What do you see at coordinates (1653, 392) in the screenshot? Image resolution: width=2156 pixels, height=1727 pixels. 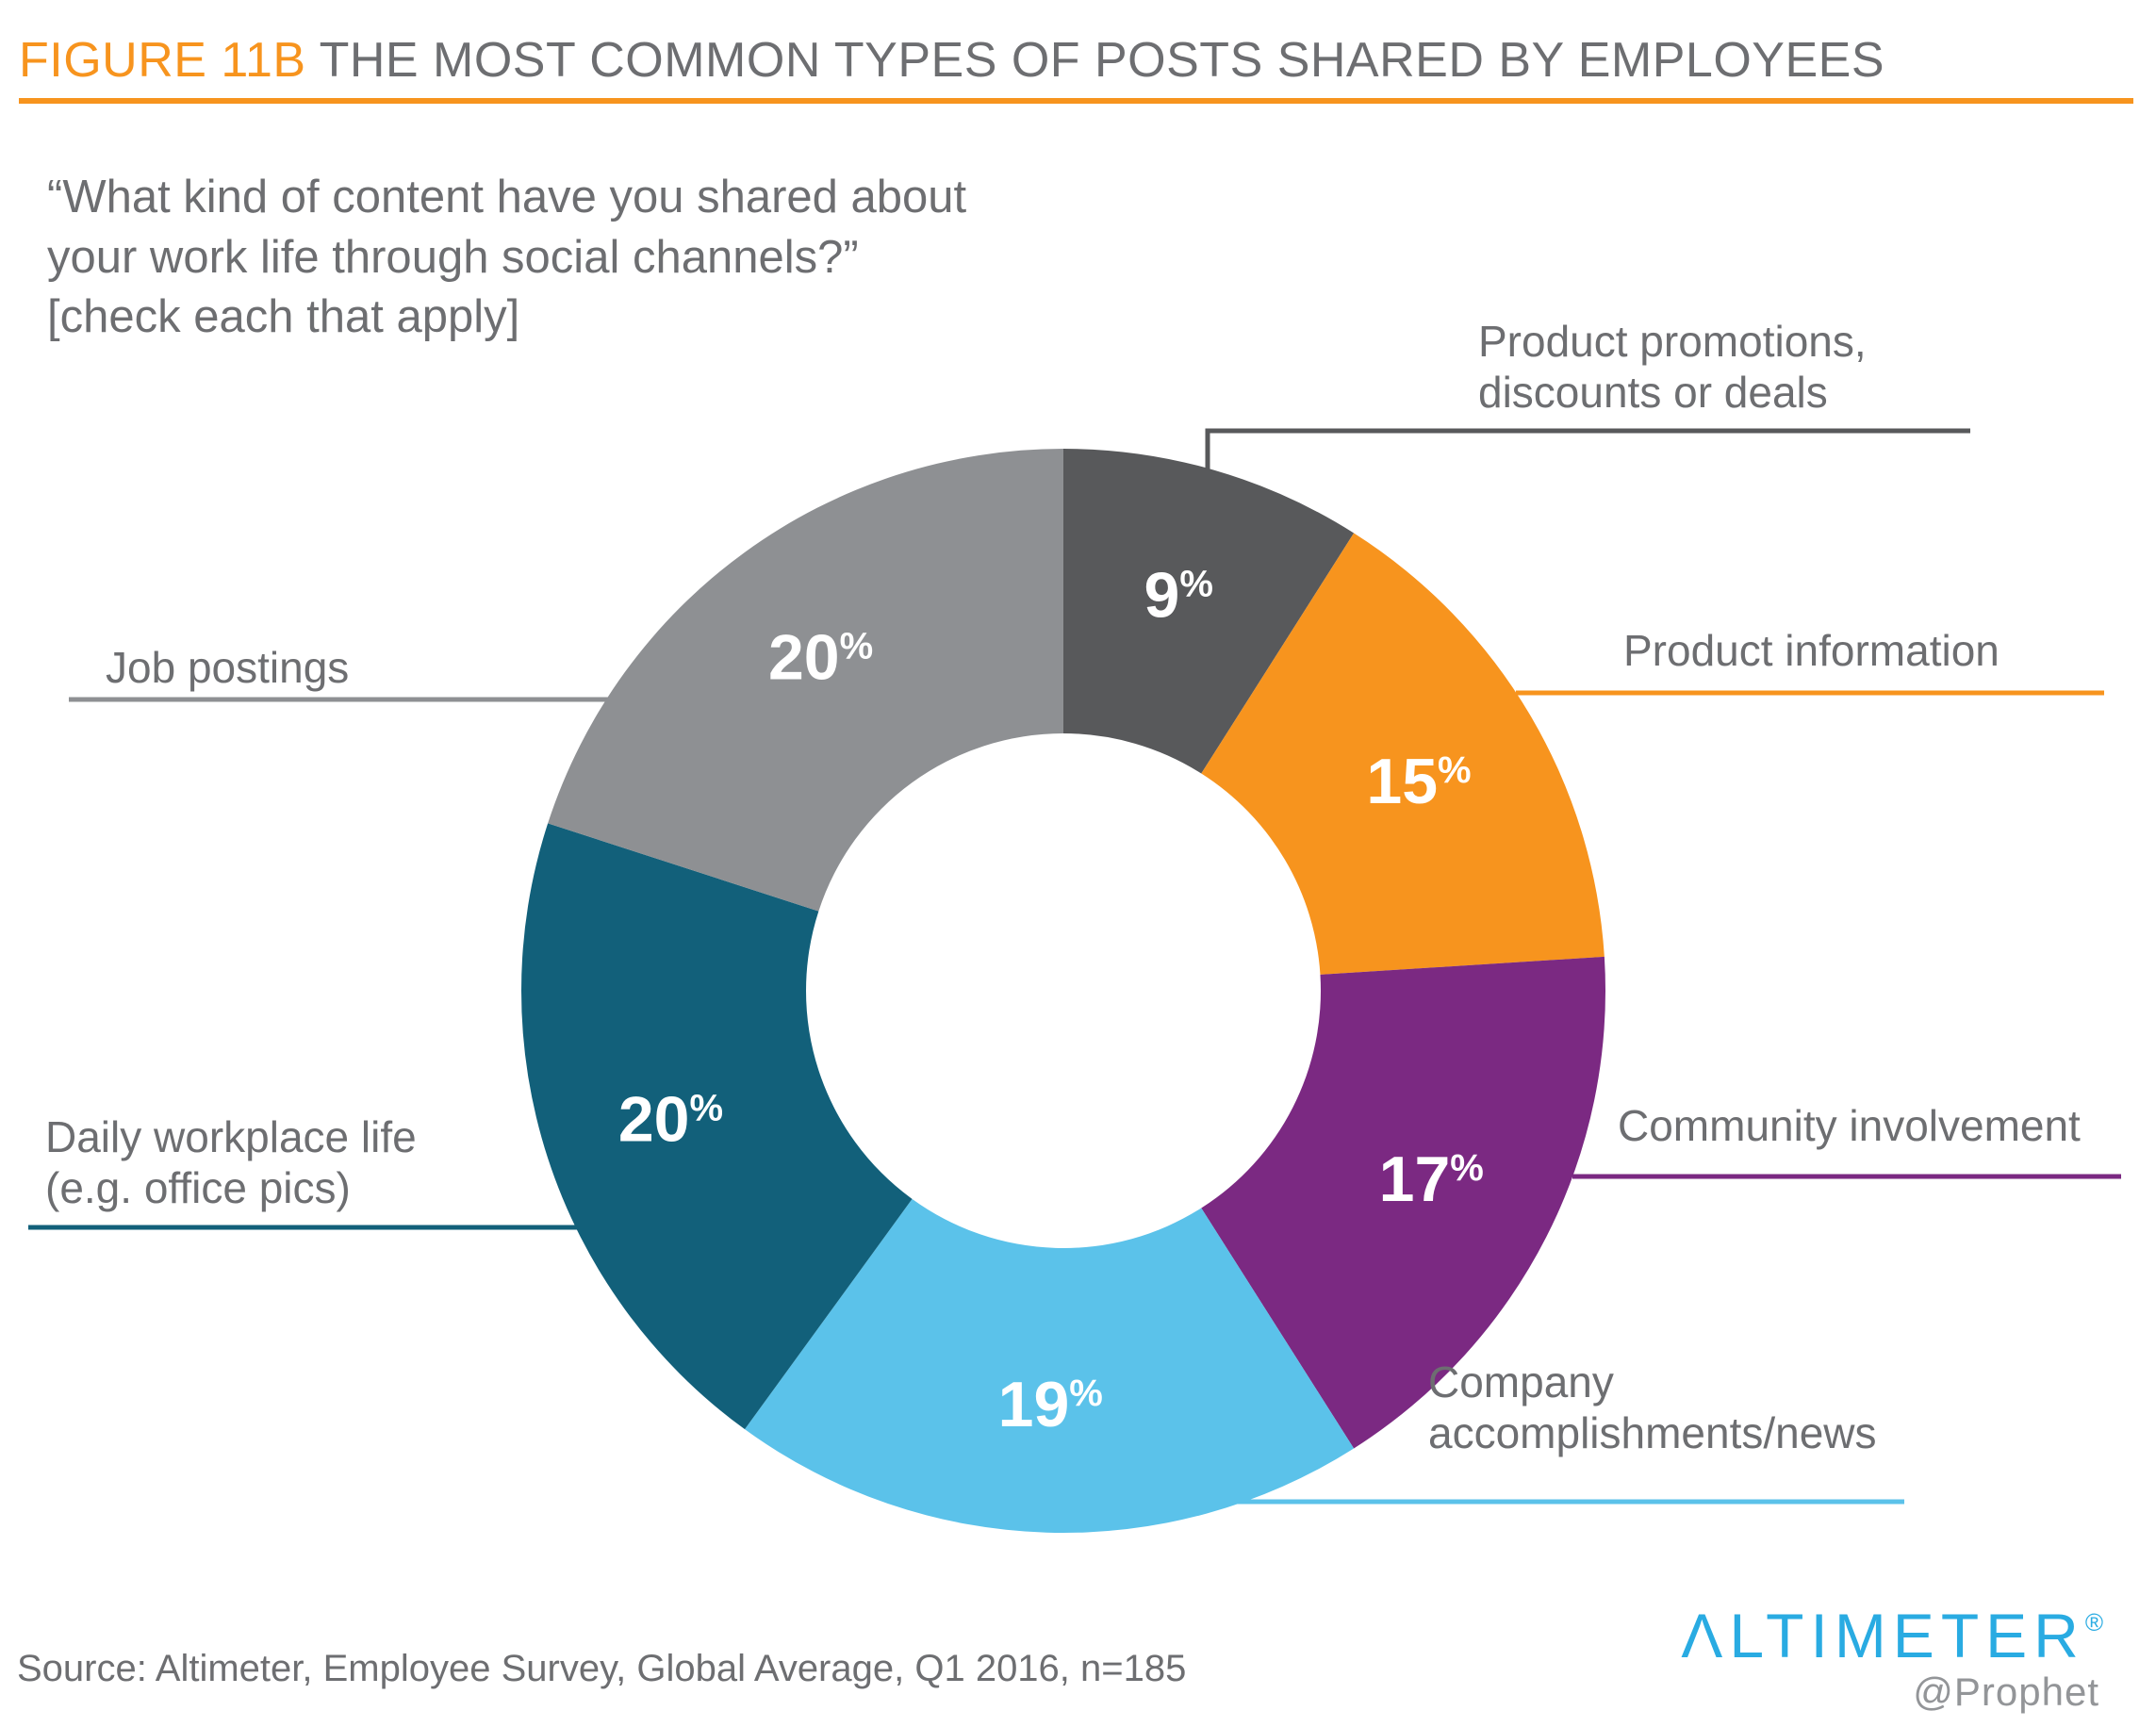 I see `callout-product-promotions-line2: discounts or deals` at bounding box center [1653, 392].